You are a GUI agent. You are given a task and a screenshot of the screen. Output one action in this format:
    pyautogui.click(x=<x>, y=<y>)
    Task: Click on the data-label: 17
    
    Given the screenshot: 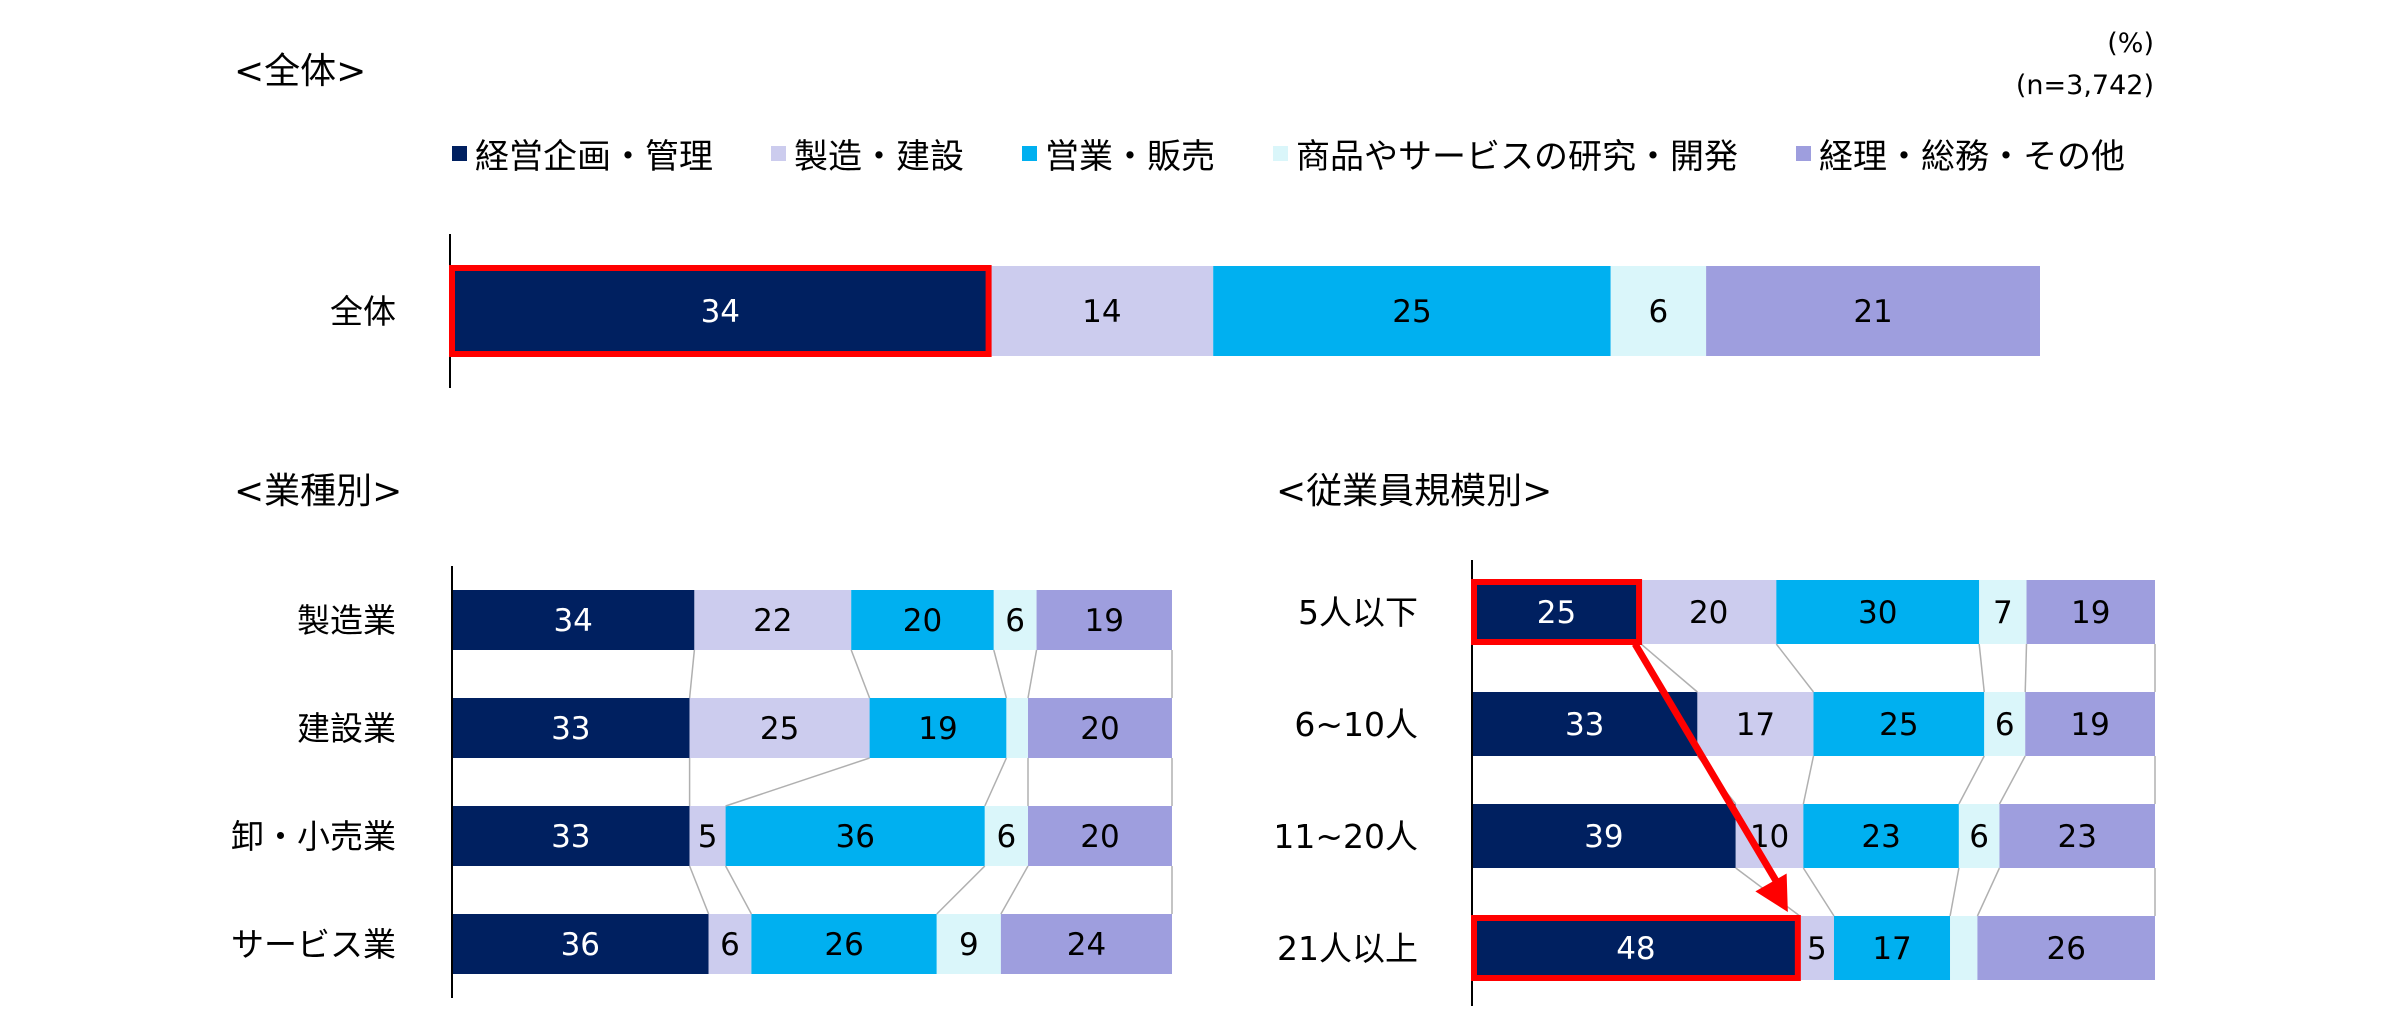 What is the action you would take?
    pyautogui.click(x=1891, y=949)
    